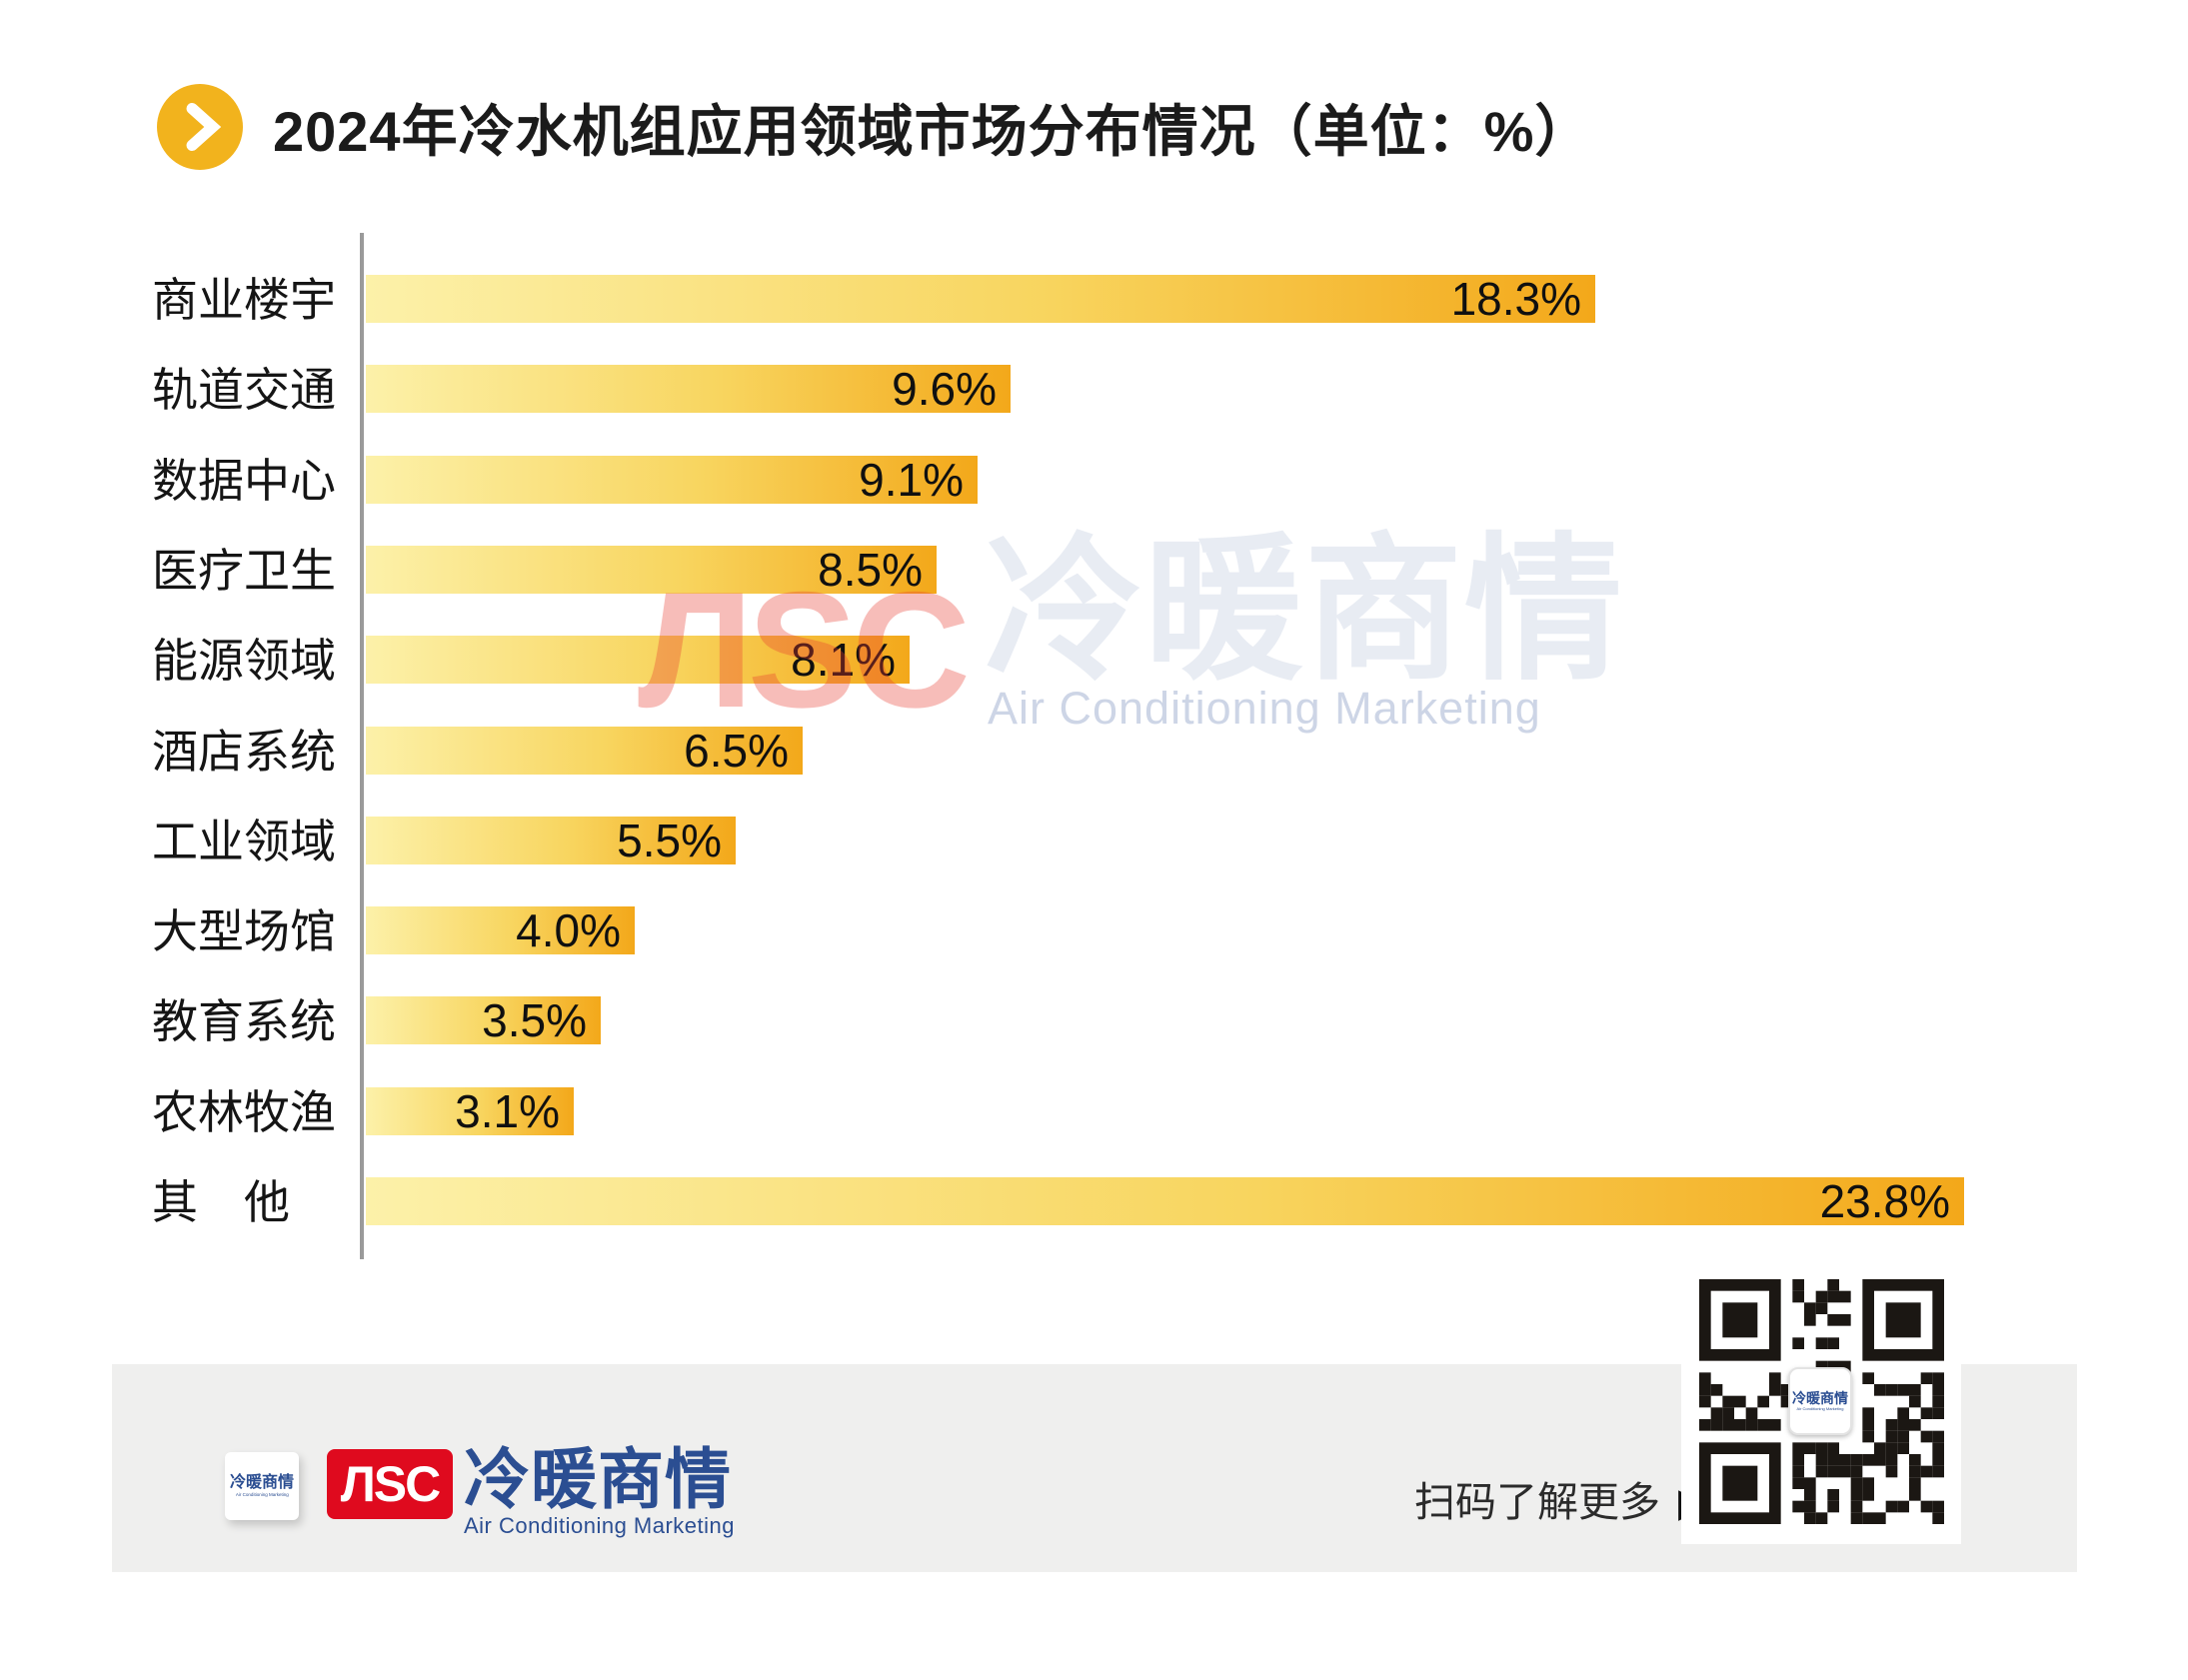  What do you see at coordinates (1094, 1111) in the screenshot?
I see `bar-row: 农林牧渔 3.1%` at bounding box center [1094, 1111].